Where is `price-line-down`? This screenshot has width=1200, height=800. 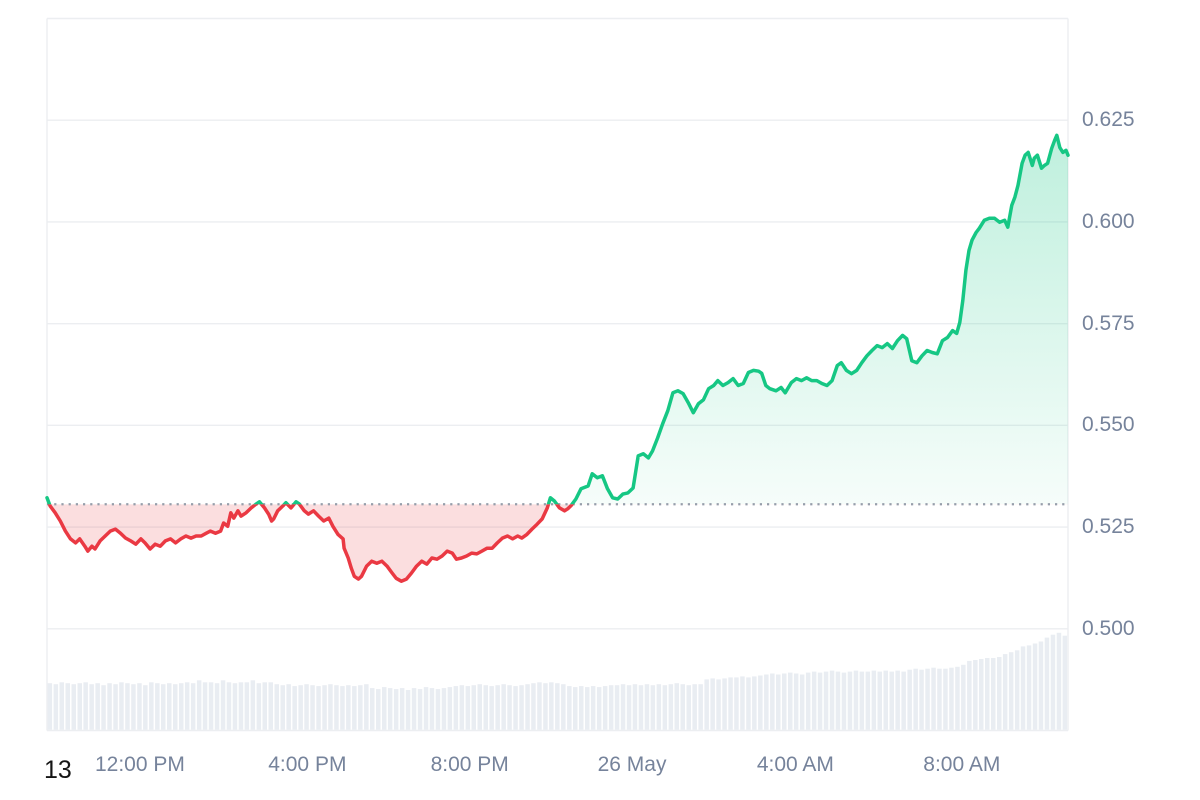 price-line-down is located at coordinates (311, 543).